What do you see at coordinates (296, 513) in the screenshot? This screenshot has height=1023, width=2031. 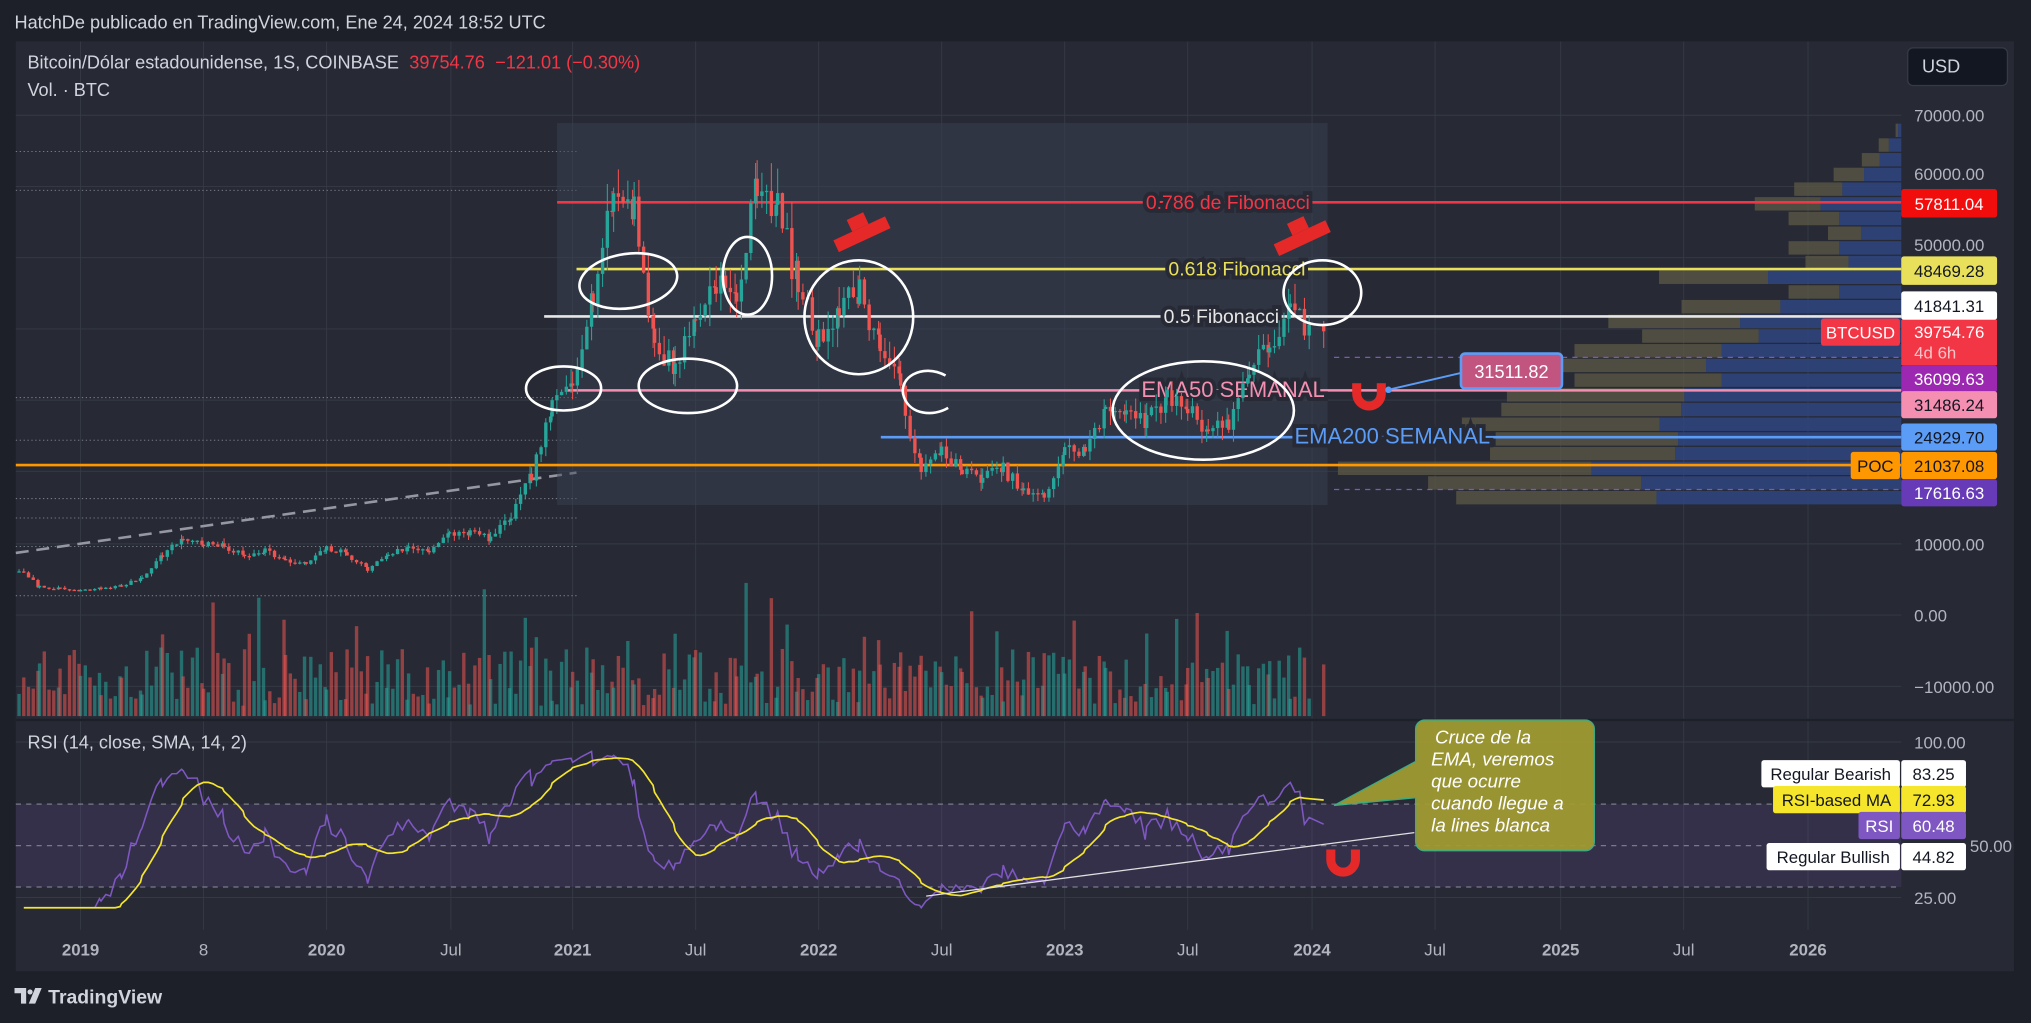 I see `dashed-trendline` at bounding box center [296, 513].